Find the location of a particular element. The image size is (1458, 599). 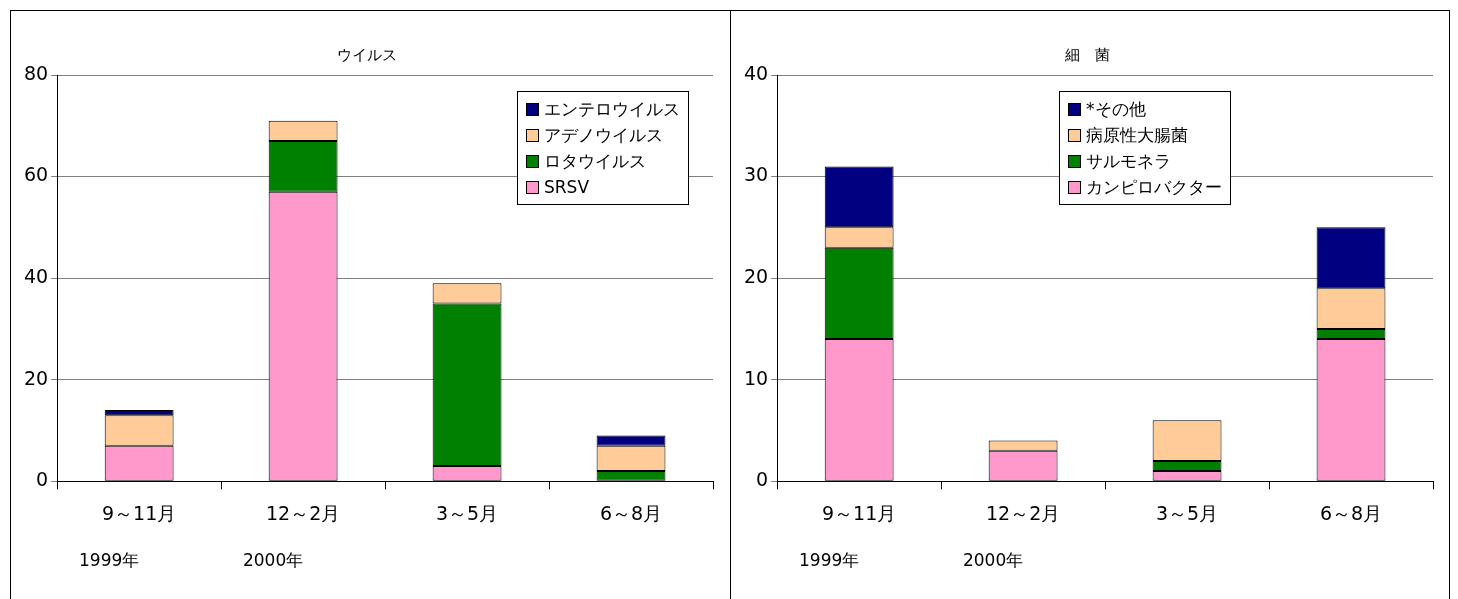

legend-label: 病原性大腸菌 is located at coordinates (1137, 135).